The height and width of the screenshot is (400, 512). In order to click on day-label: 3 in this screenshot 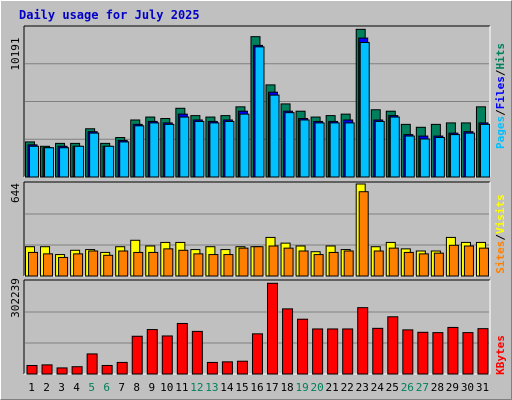, I will do `click(61, 387)`.